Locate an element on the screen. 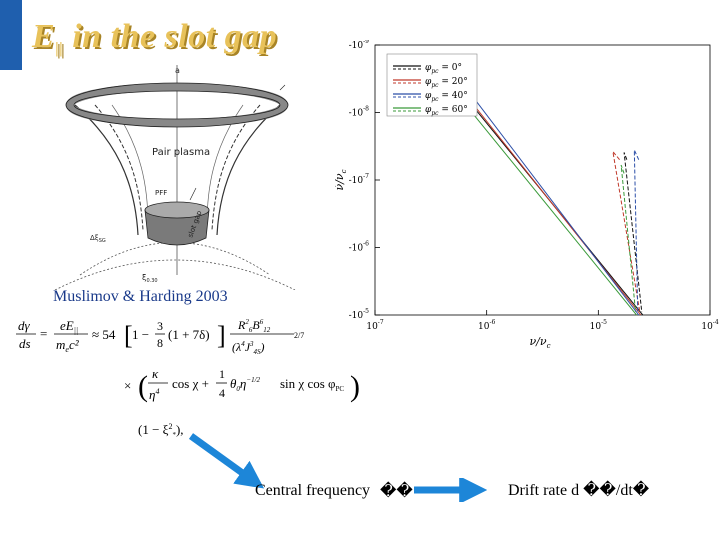  x-tick-label: 10⁻⁷ is located at coordinates (374, 325).